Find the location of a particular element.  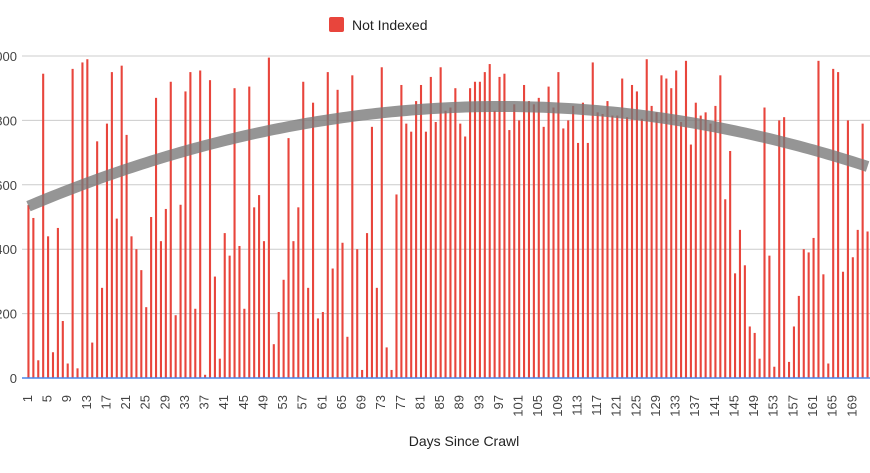

x-tick-label: 57 is located at coordinates (302, 402).